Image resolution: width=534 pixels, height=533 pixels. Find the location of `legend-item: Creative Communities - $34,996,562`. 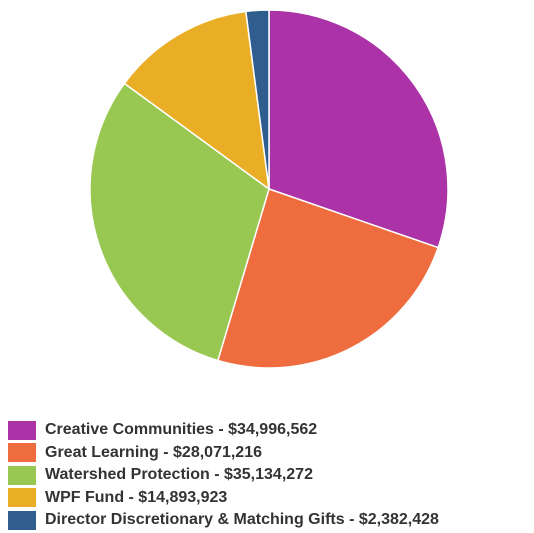

legend-item: Creative Communities - $34,996,562 is located at coordinates (223, 430).